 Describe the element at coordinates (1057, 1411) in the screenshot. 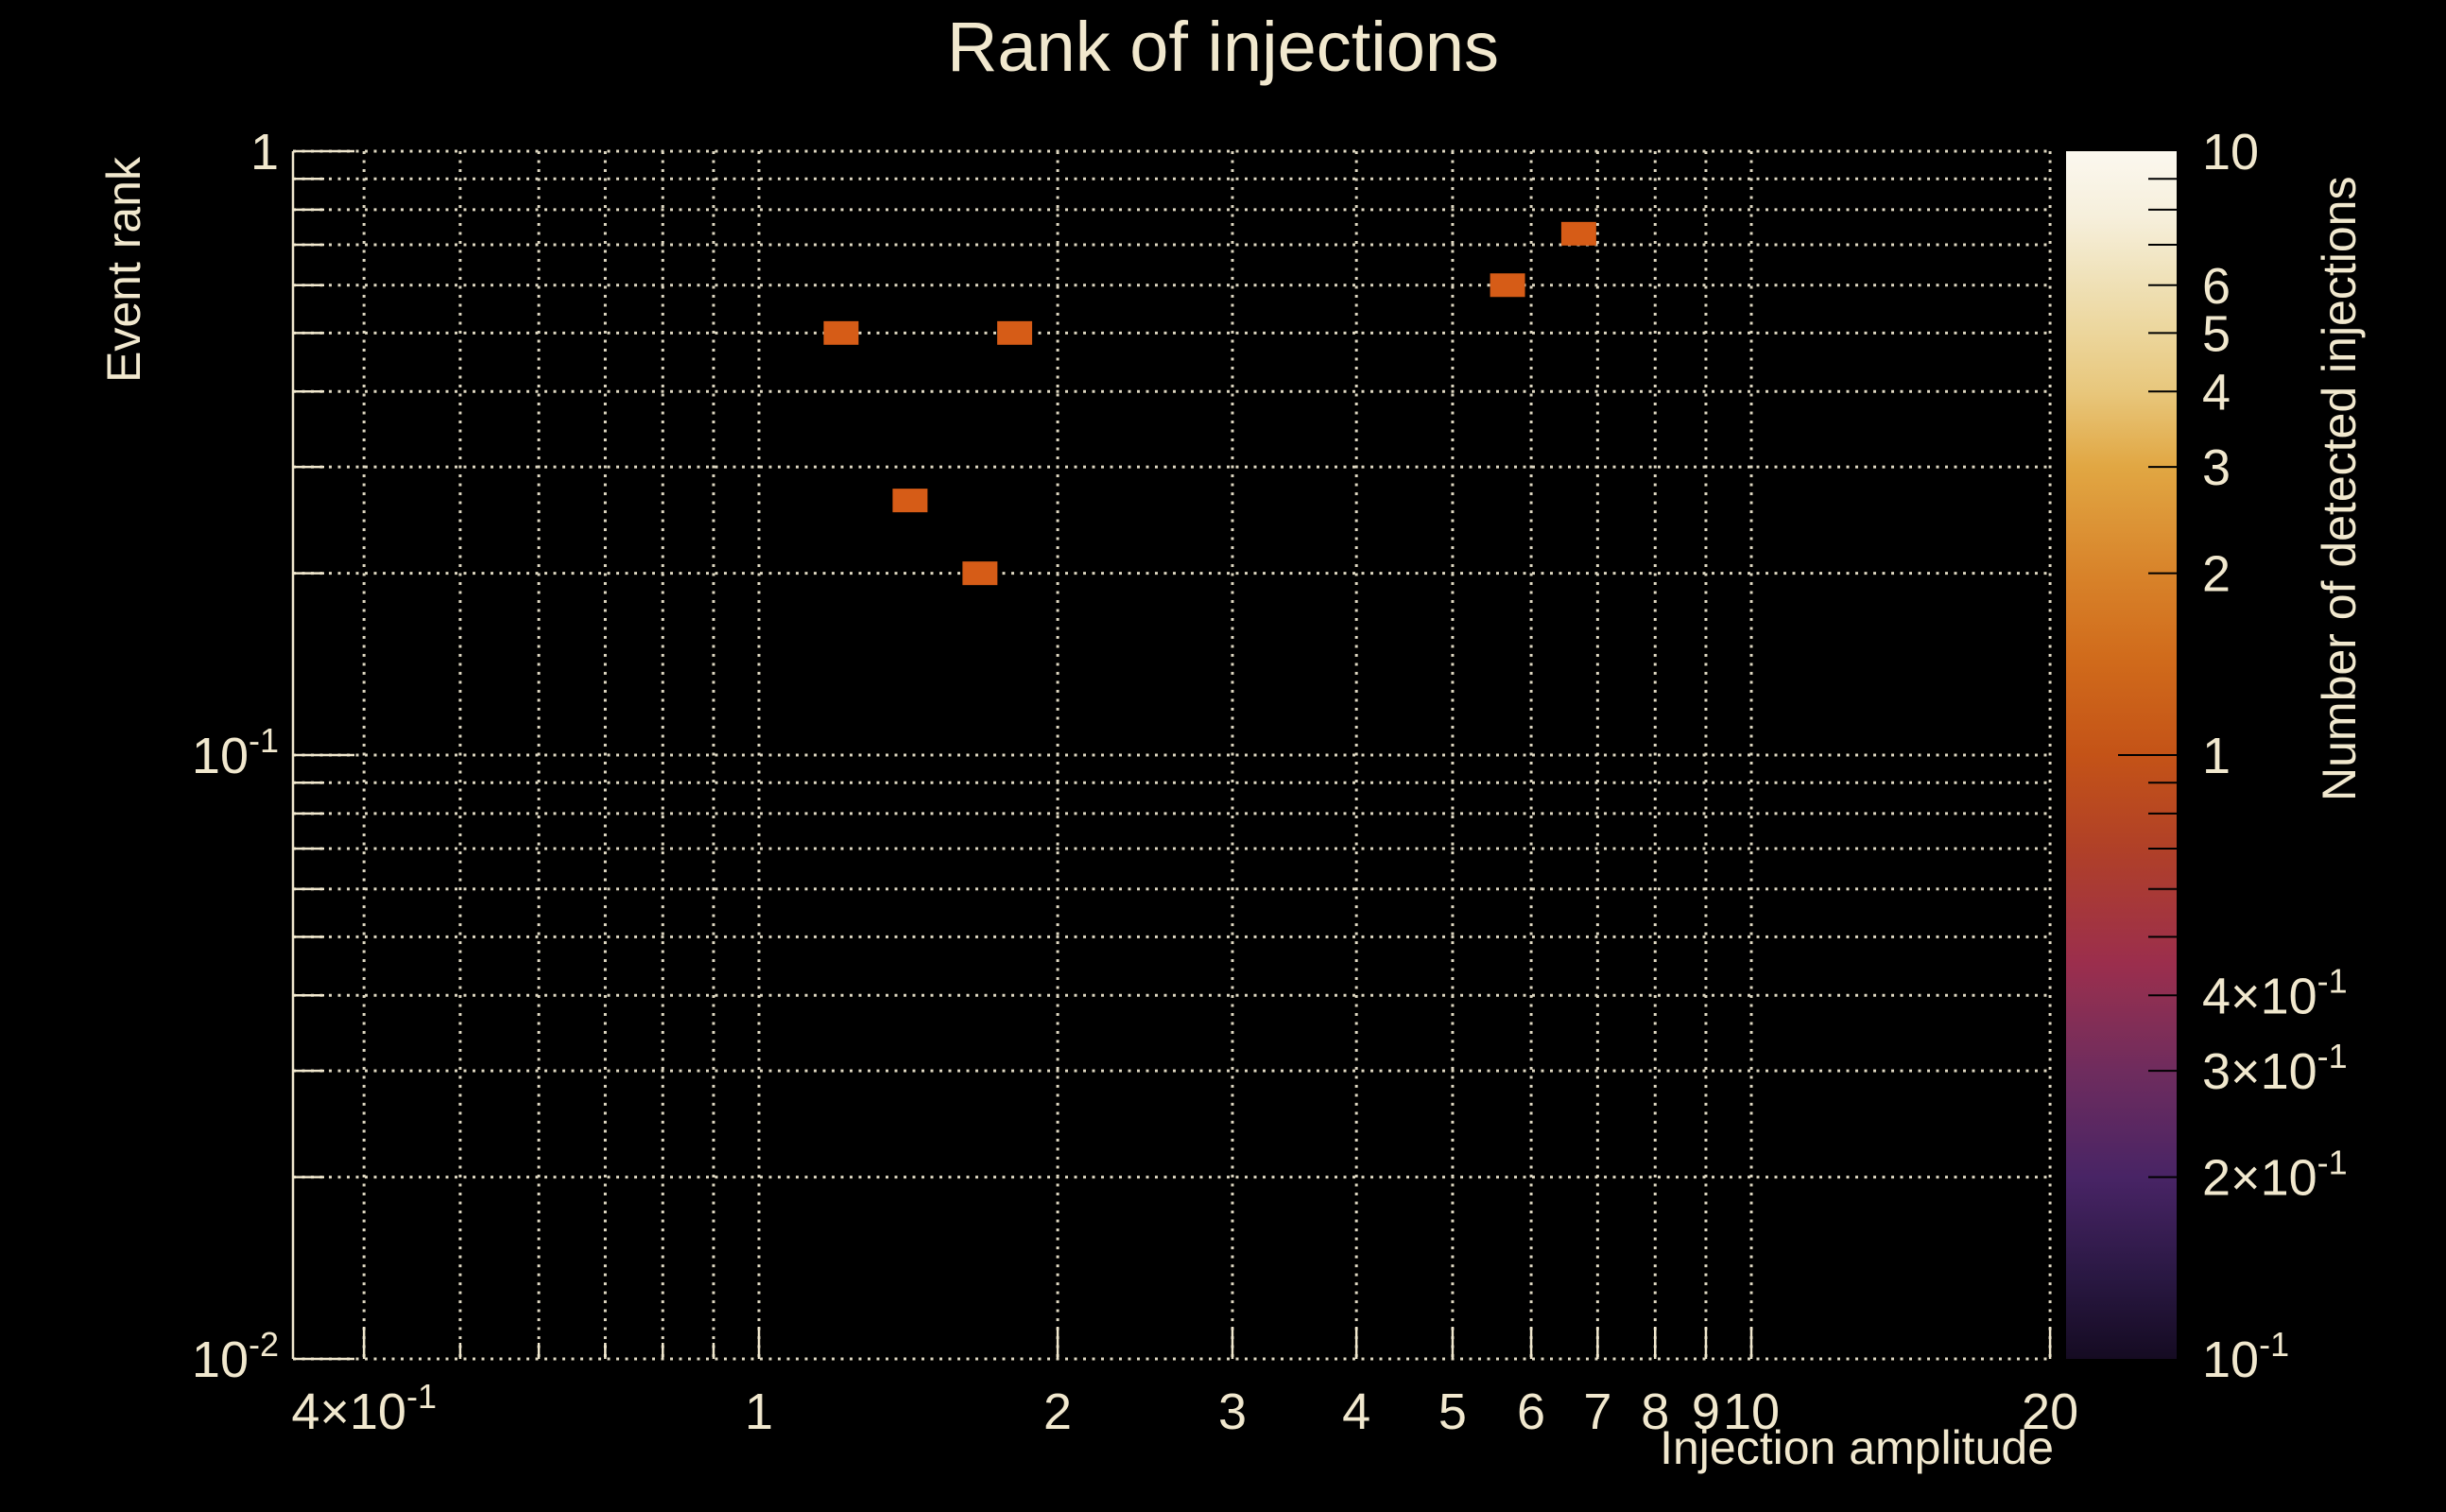

I see `x-tick-label: 2` at that location.